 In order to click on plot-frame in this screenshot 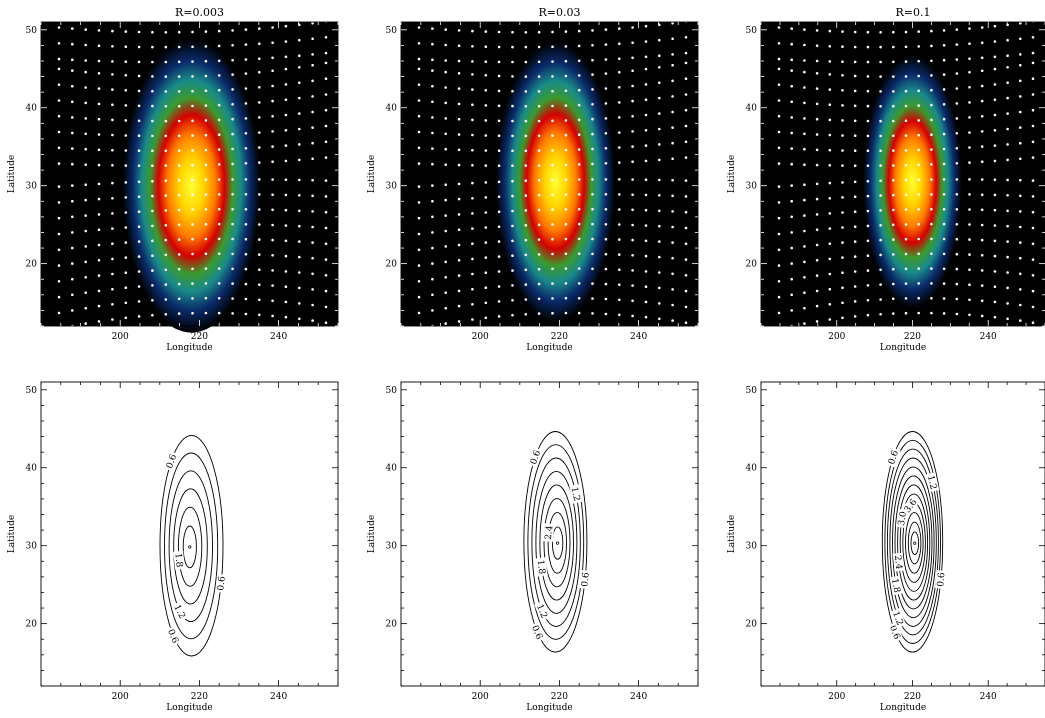, I will do `click(189, 174)`.